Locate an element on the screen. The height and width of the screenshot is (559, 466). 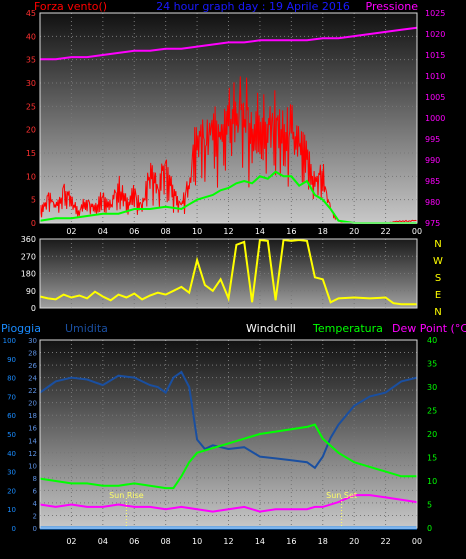
y2-tick-label: 1000 is located at coordinates (435, 118).